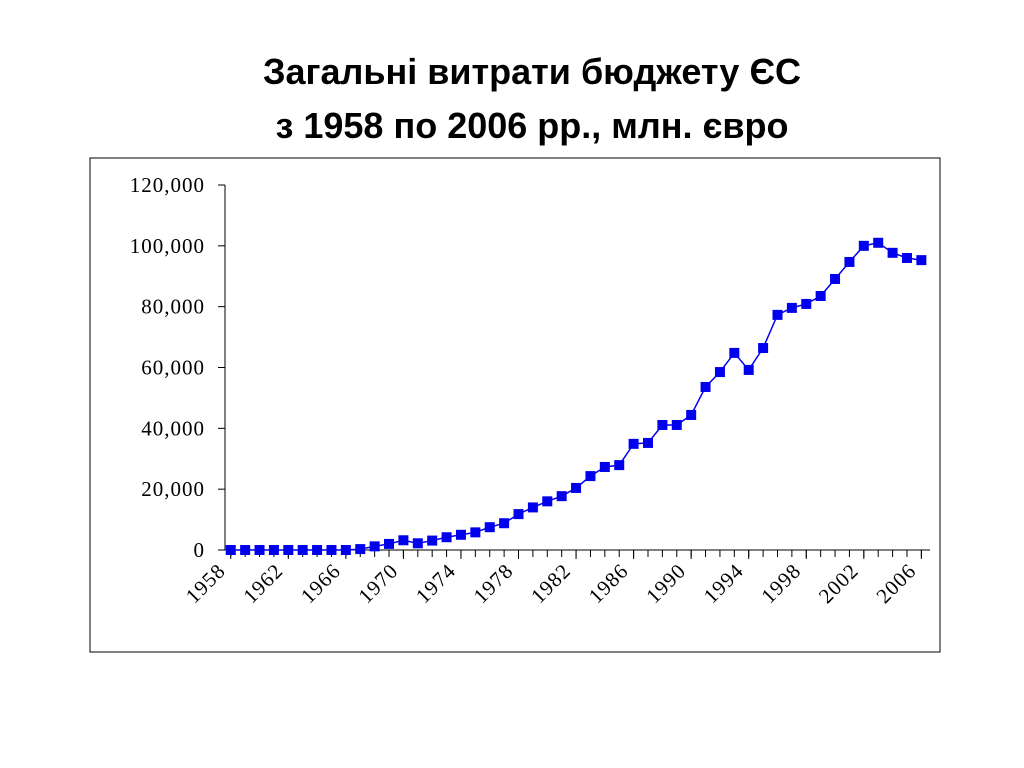 This screenshot has height=768, width=1024. I want to click on x-tick-label: 1994, so click(723, 583).